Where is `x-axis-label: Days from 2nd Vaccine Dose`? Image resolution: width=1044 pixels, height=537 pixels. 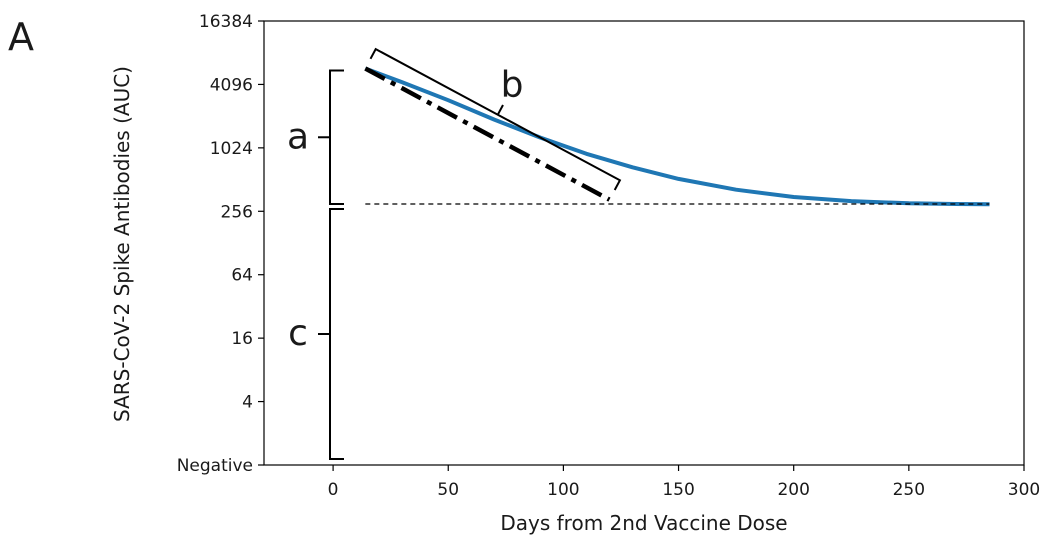 x-axis-label: Days from 2nd Vaccine Dose is located at coordinates (643, 523).